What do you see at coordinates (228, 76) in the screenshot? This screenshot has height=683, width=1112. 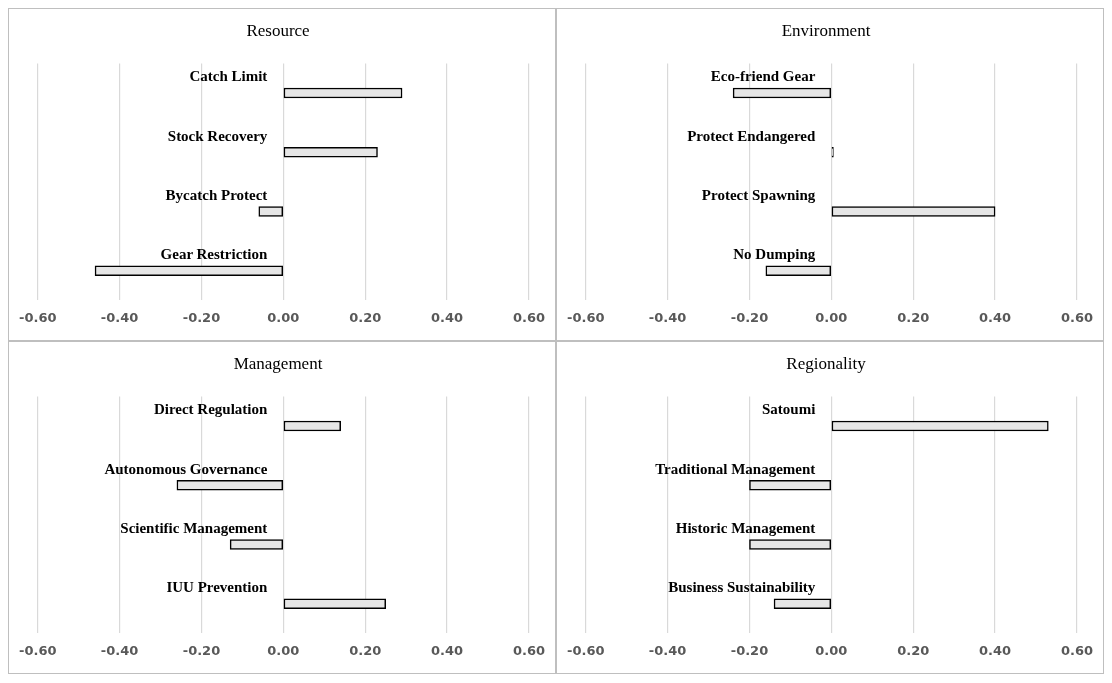 I see `y-tick-label: Catch Limit` at bounding box center [228, 76].